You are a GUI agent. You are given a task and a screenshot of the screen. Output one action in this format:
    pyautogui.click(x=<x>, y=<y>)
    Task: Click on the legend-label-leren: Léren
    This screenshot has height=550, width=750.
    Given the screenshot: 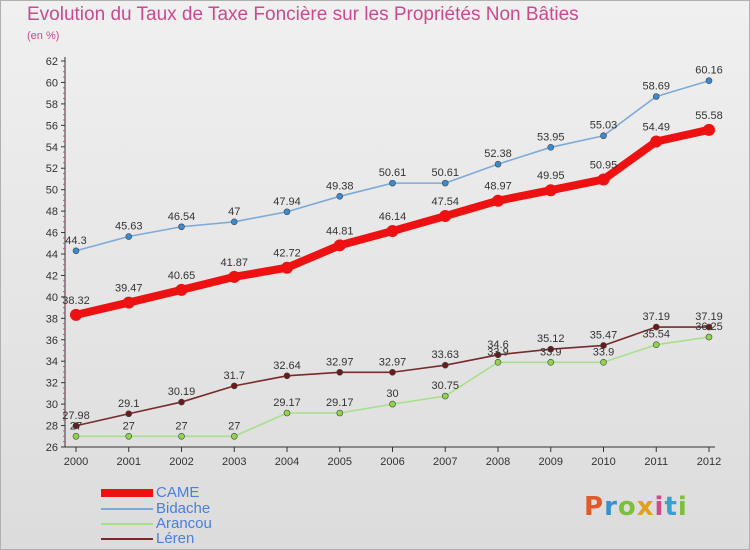 What is the action you would take?
    pyautogui.click(x=175, y=538)
    